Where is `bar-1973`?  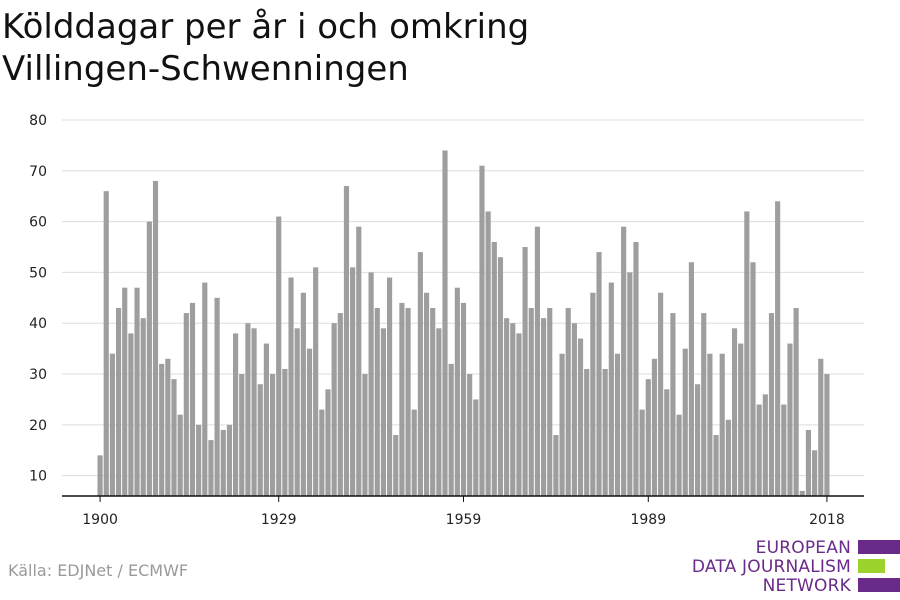 bar-1973 is located at coordinates (550, 402).